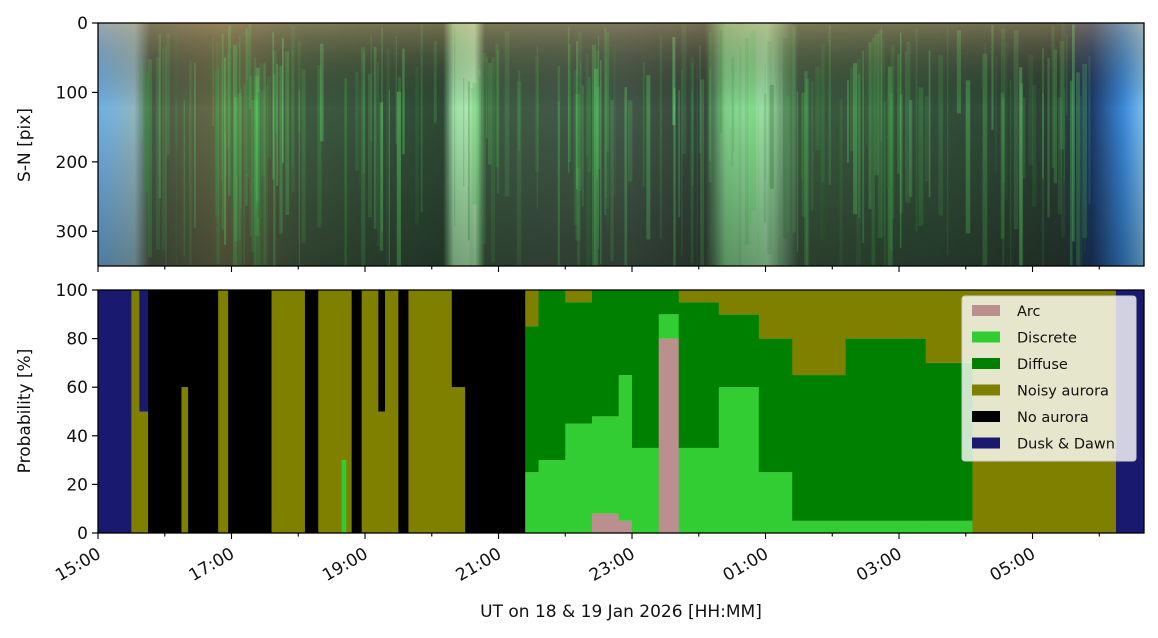 The image size is (1158, 638). I want to click on probability-y-label: Probability [%], so click(25, 411).